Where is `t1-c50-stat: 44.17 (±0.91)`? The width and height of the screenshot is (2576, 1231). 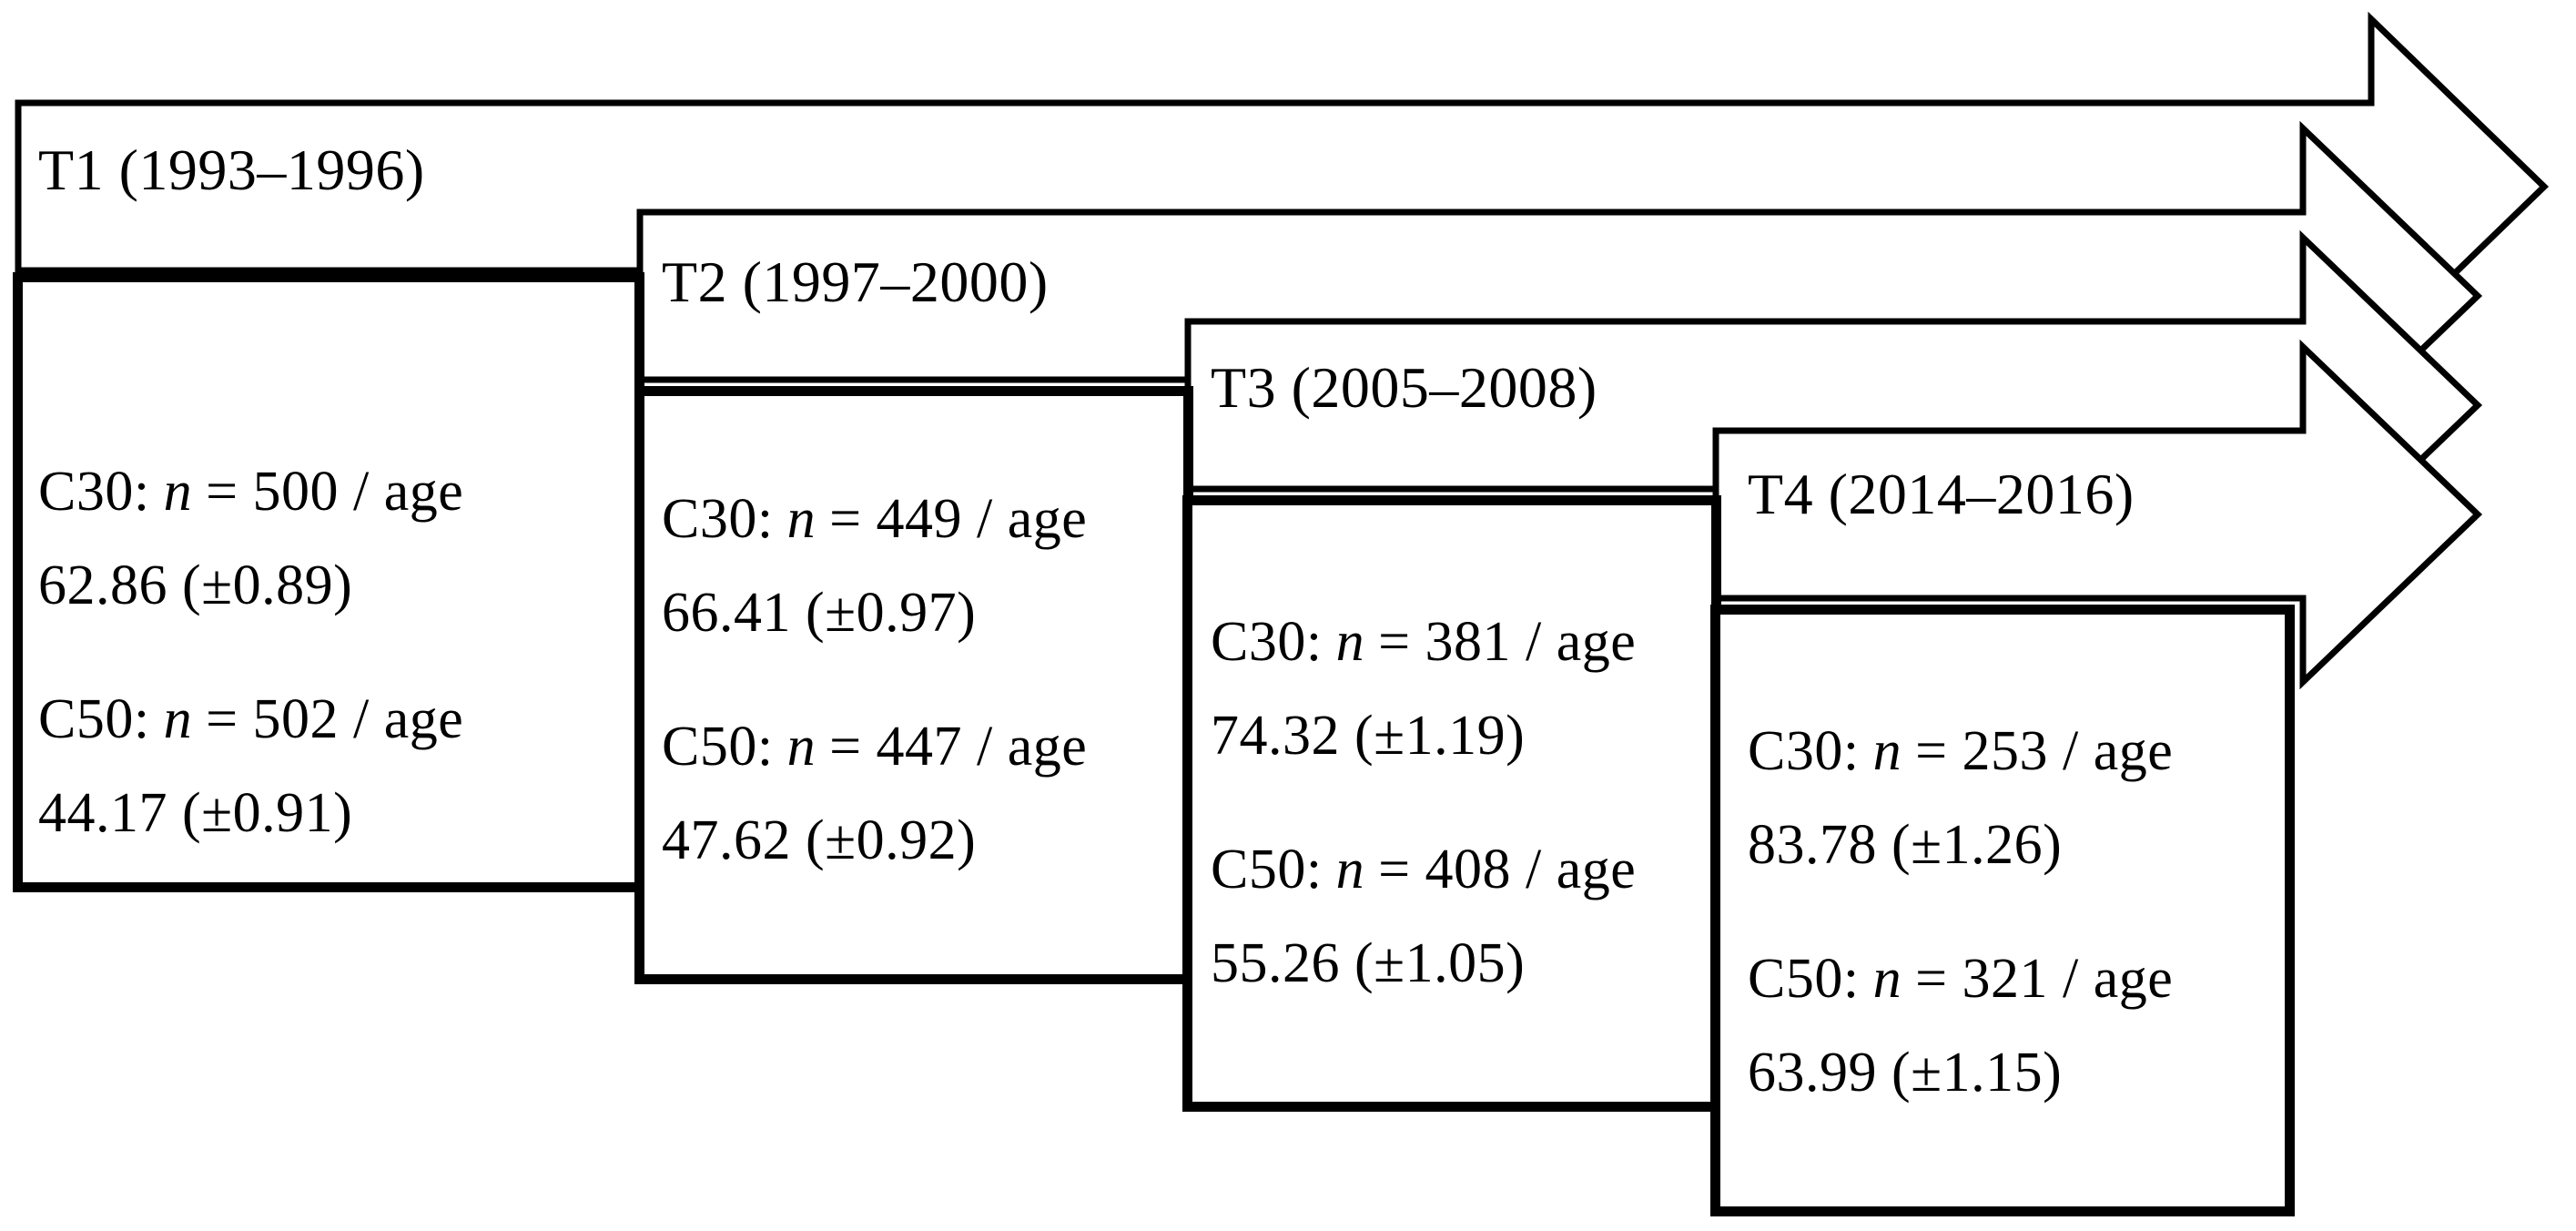 t1-c50-stat: 44.17 (±0.91) is located at coordinates (195, 813).